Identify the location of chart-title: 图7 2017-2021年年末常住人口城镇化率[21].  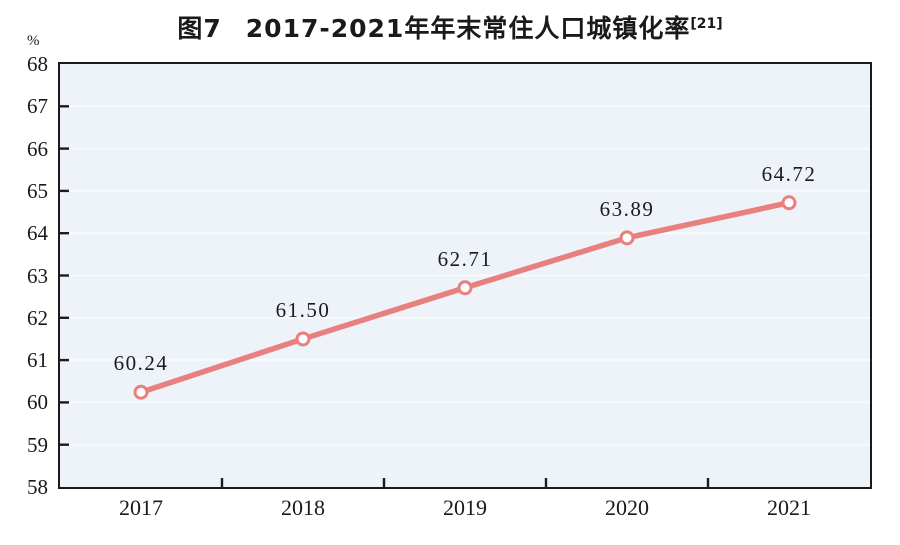
(450, 27).